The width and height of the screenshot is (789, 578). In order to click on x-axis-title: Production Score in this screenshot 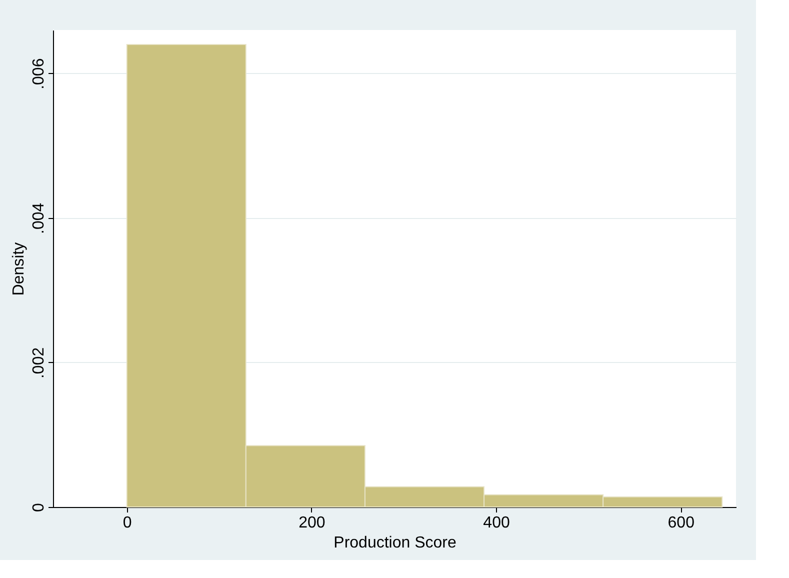, I will do `click(395, 543)`.